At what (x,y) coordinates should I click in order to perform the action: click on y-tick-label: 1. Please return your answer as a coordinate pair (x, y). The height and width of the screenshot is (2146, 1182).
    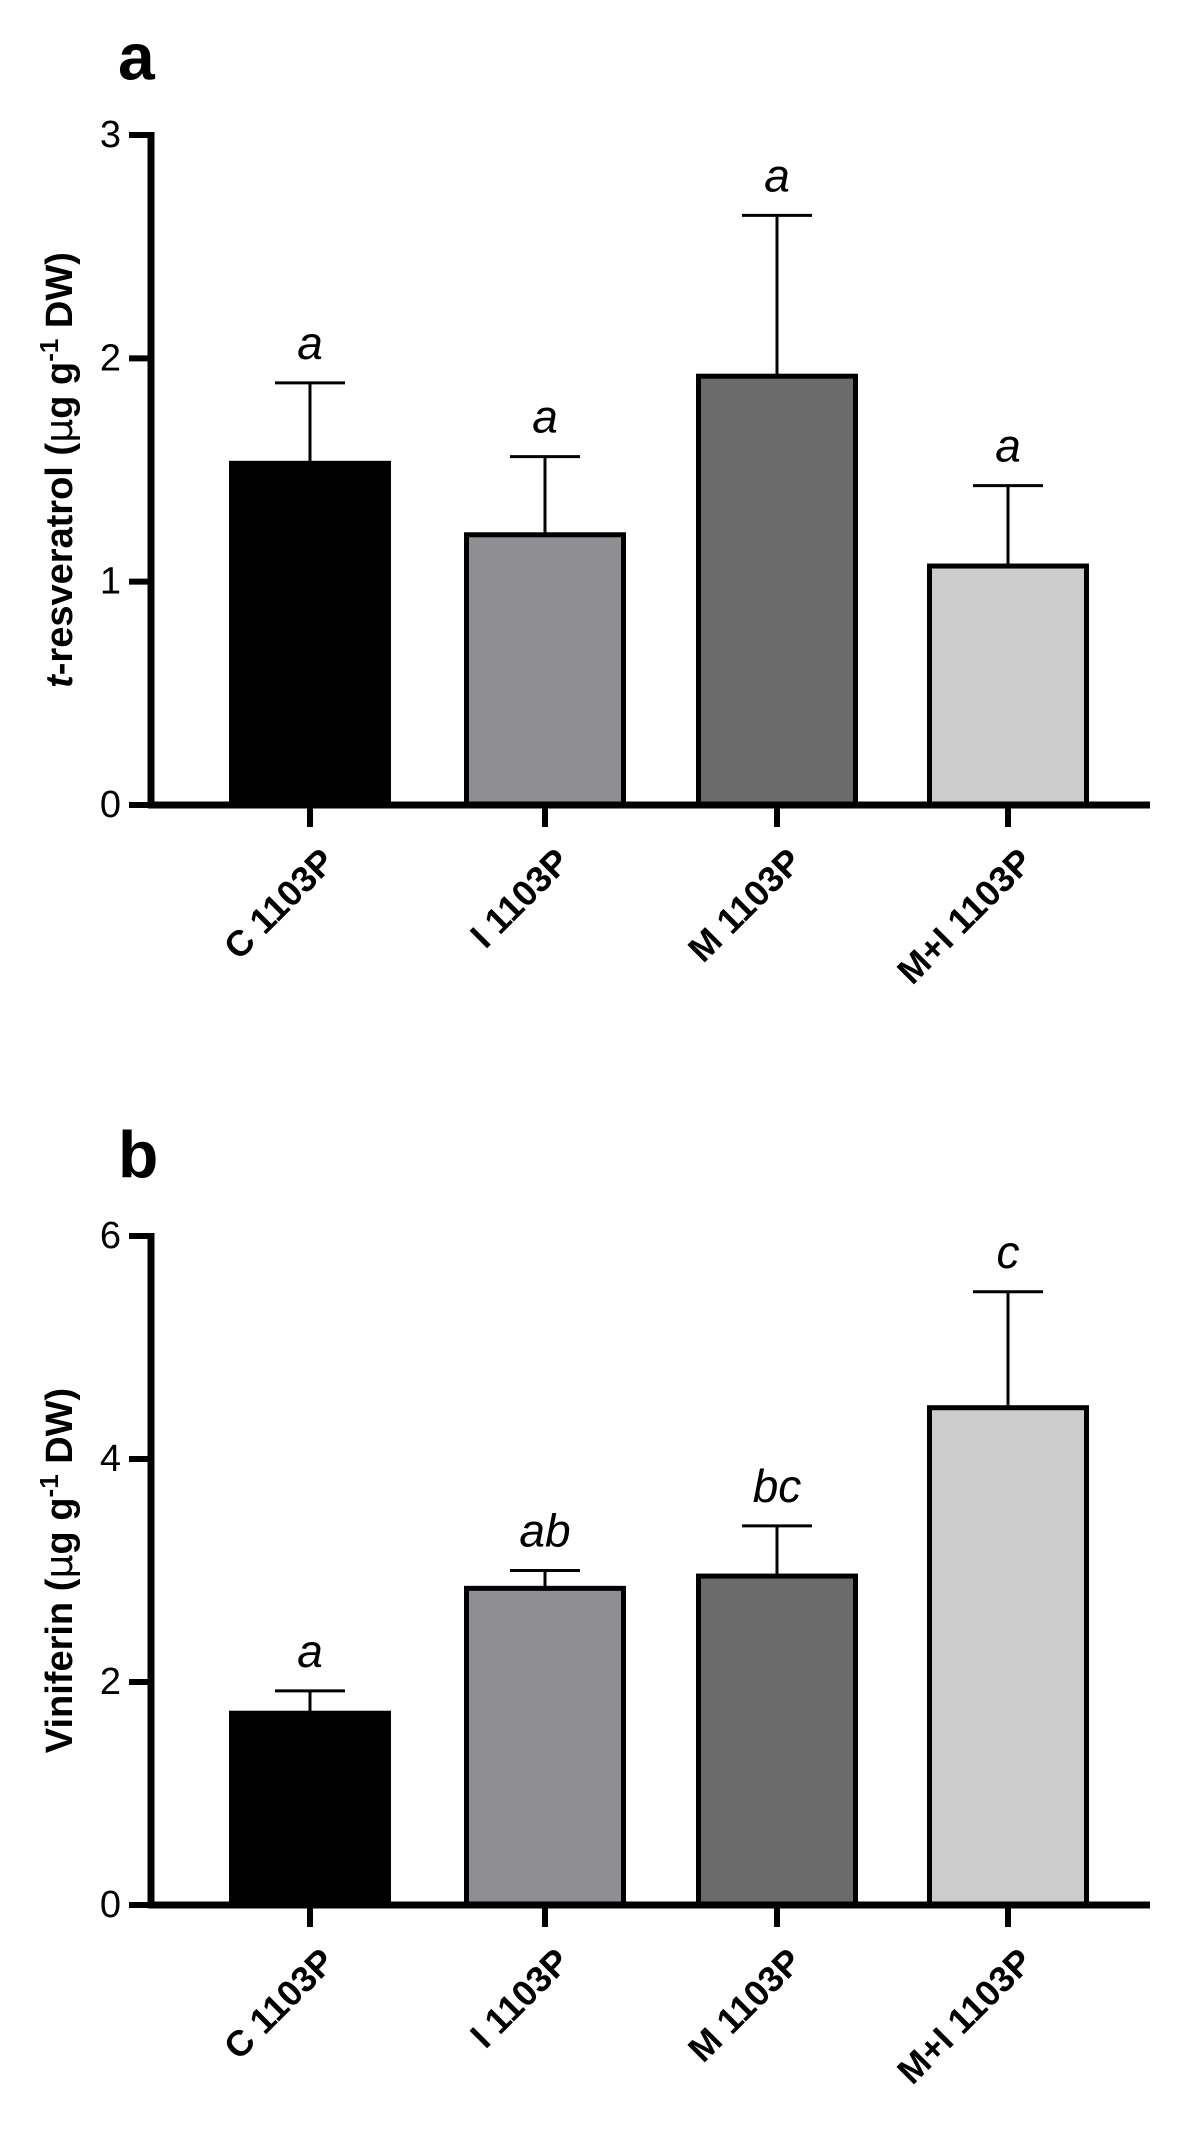
    Looking at the image, I should click on (110, 582).